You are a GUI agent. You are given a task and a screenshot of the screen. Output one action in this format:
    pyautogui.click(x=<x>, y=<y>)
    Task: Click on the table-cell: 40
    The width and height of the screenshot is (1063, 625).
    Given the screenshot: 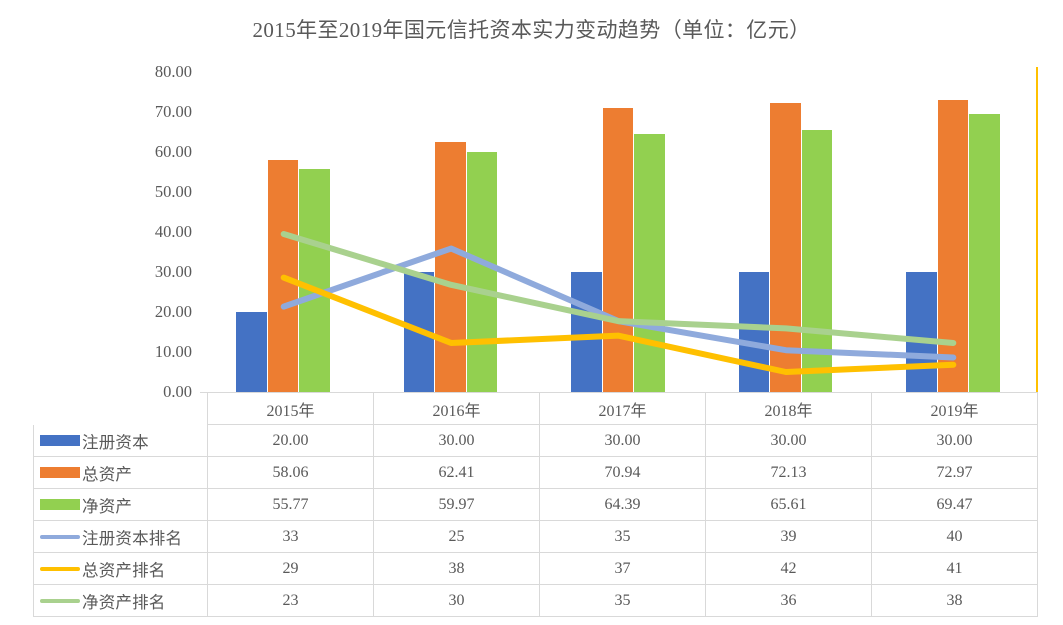 What is the action you would take?
    pyautogui.click(x=954, y=536)
    